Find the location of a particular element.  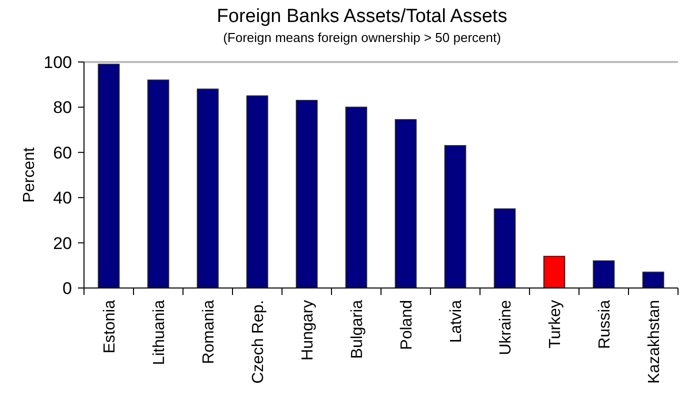

x-tick-label: Romania is located at coordinates (209, 332).